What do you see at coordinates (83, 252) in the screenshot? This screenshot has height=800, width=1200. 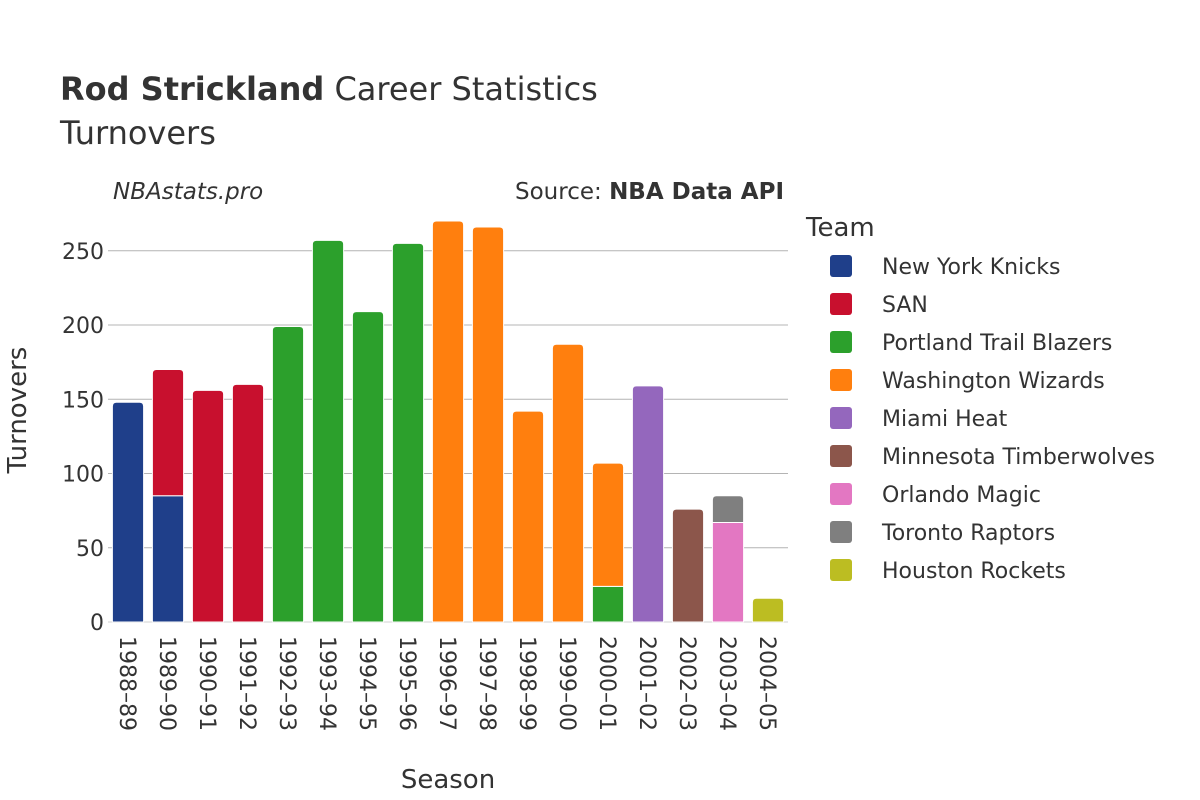 I see `y-tick-label: 250` at bounding box center [83, 252].